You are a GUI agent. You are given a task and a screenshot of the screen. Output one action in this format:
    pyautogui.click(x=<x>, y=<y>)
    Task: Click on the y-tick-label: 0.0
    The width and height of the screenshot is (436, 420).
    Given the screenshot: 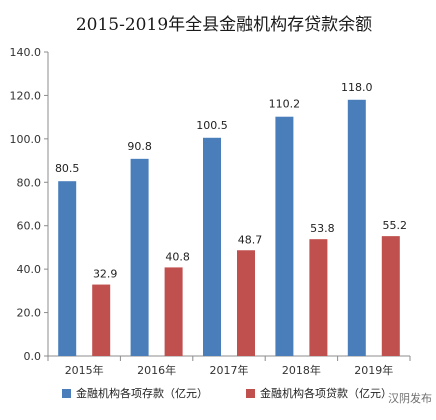 What is the action you would take?
    pyautogui.click(x=33, y=356)
    